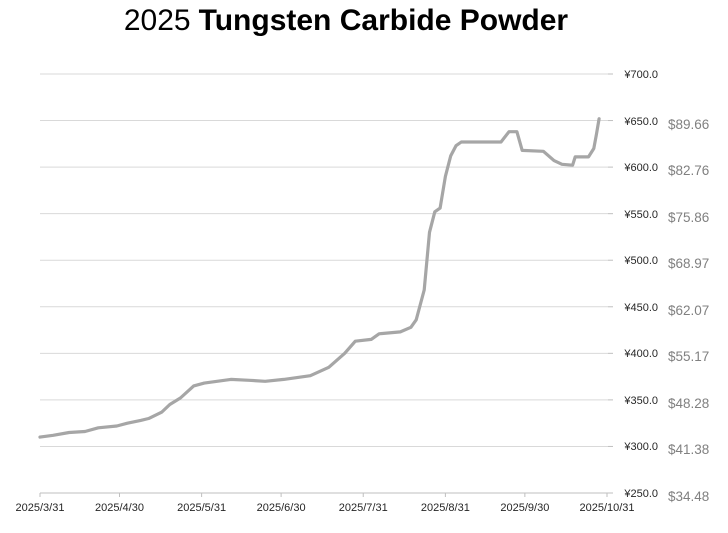  What do you see at coordinates (689, 403) in the screenshot?
I see `y-axis-label-usd: $48.28` at bounding box center [689, 403].